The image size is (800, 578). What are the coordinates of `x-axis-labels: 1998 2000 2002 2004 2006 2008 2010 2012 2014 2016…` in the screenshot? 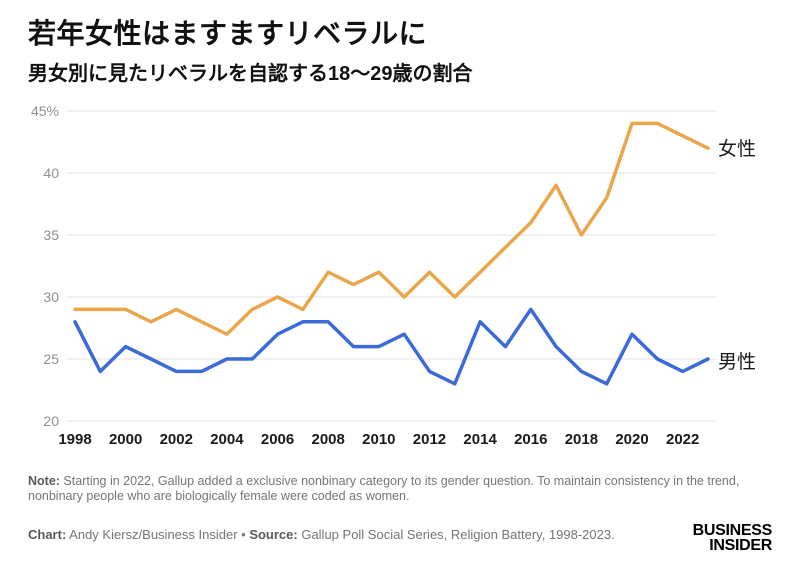 It's located at (378, 439).